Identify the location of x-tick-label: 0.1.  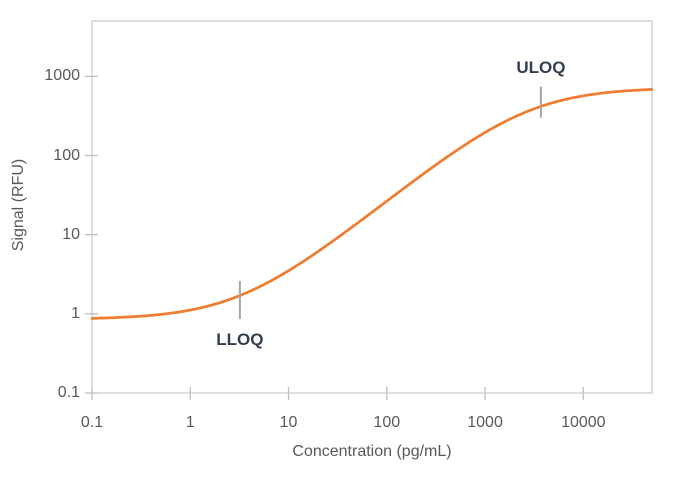
(92, 422).